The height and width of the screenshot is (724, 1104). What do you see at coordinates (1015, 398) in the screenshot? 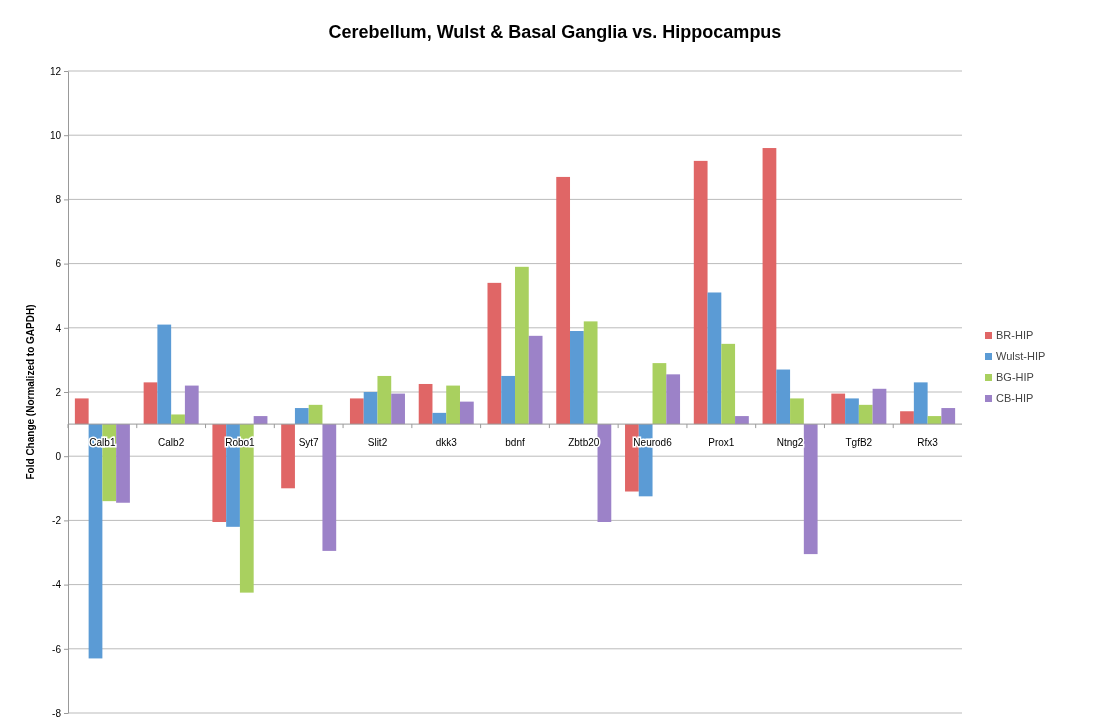
I see `legend-label: CB-HIP` at bounding box center [1015, 398].